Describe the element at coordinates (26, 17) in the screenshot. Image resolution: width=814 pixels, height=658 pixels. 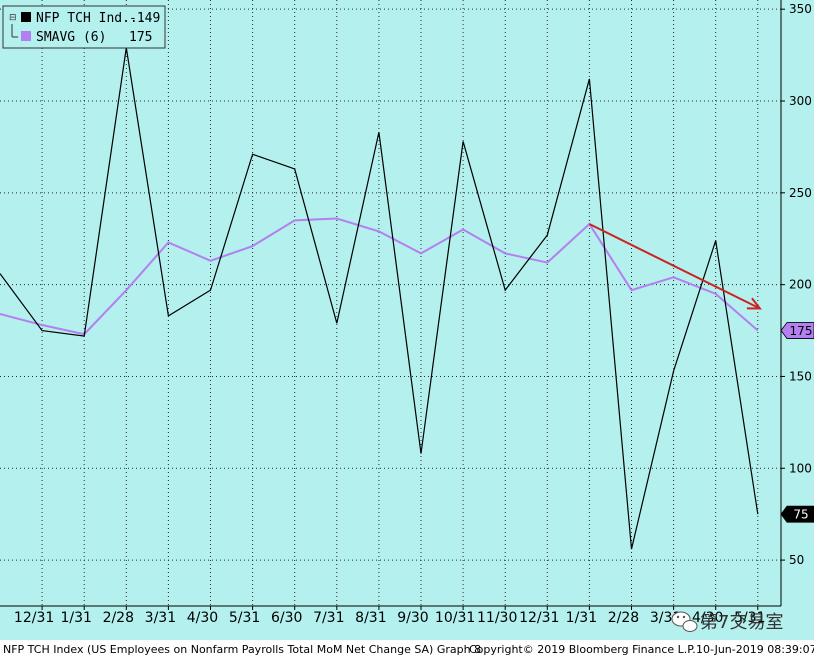
I see `legend-swatch-nfp` at that location.